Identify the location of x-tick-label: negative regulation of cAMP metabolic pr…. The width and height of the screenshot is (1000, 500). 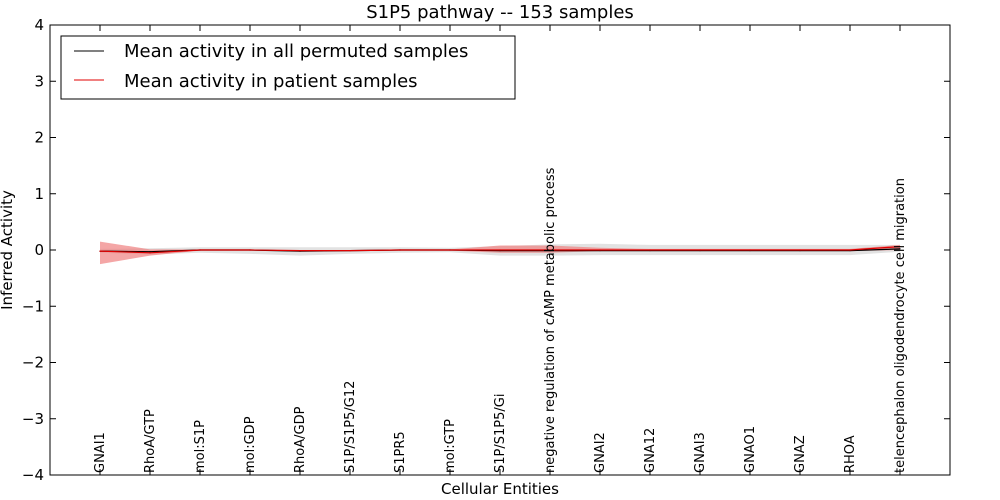
(550, 320).